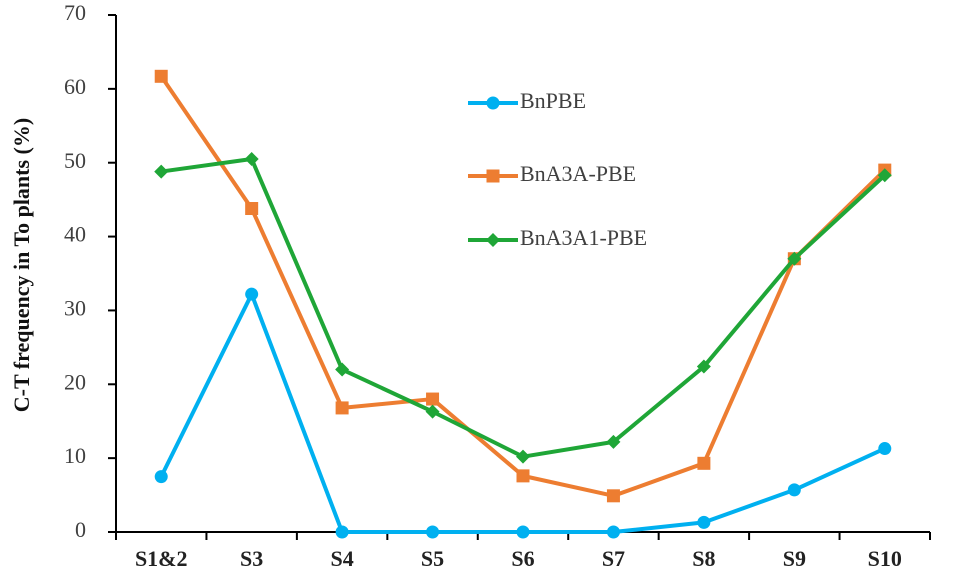 This screenshot has width=957, height=580. Describe the element at coordinates (80, 529) in the screenshot. I see `y-tick-label: 0` at that location.